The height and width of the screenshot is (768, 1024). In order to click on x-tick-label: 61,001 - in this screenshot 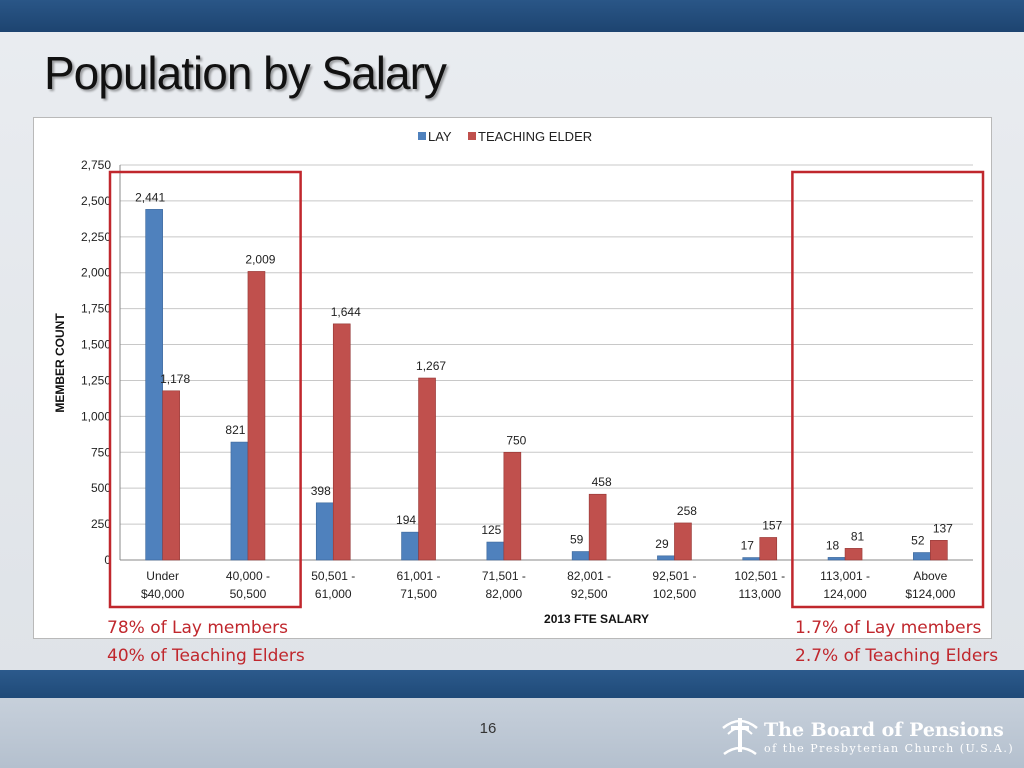, I will do `click(419, 576)`.